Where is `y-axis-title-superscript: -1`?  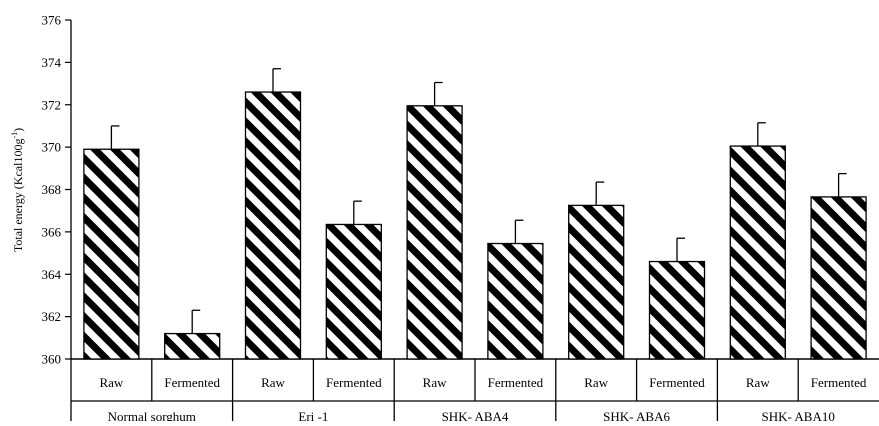 y-axis-title-superscript: -1 is located at coordinates (14, 135).